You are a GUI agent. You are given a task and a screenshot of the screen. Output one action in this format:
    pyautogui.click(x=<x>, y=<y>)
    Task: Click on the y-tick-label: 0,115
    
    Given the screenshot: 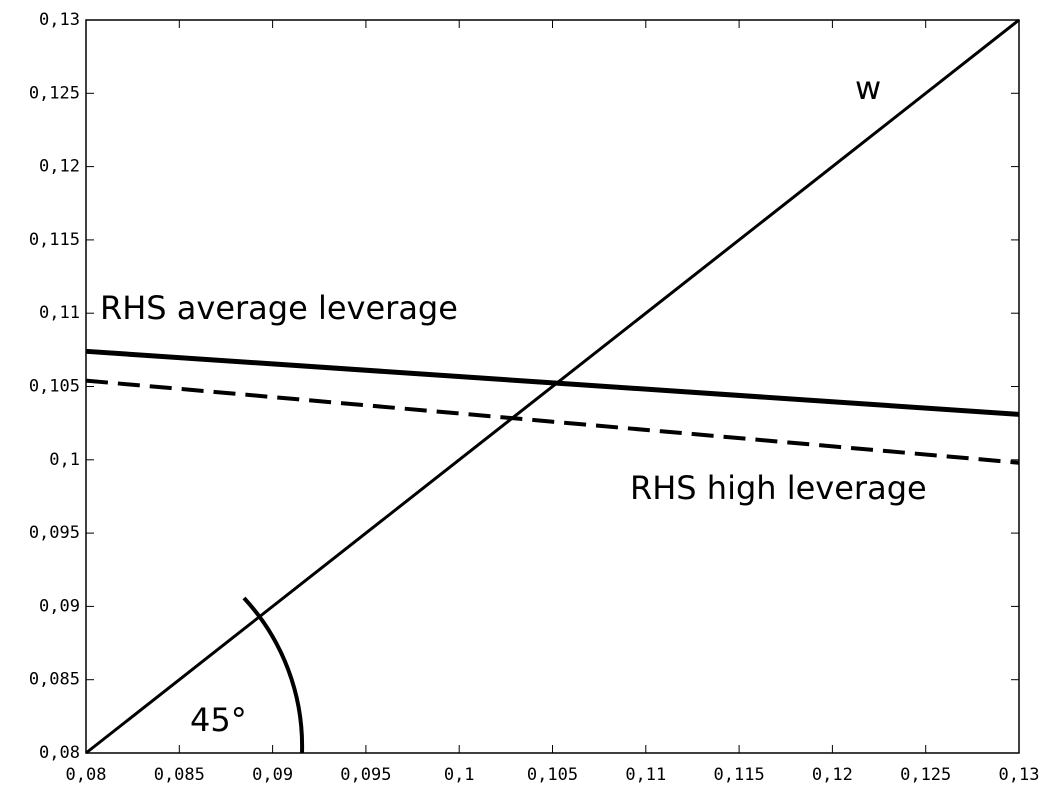 What is the action you would take?
    pyautogui.click(x=54, y=240)
    